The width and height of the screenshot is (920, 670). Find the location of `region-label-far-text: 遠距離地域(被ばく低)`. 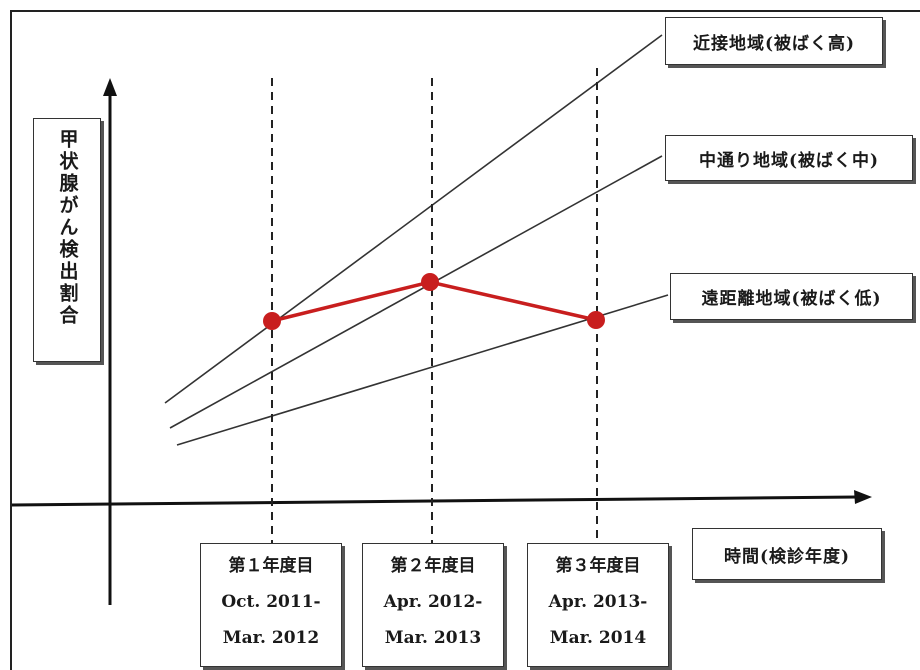

region-label-far-text: 遠距離地域(被ばく低) is located at coordinates (791, 299).